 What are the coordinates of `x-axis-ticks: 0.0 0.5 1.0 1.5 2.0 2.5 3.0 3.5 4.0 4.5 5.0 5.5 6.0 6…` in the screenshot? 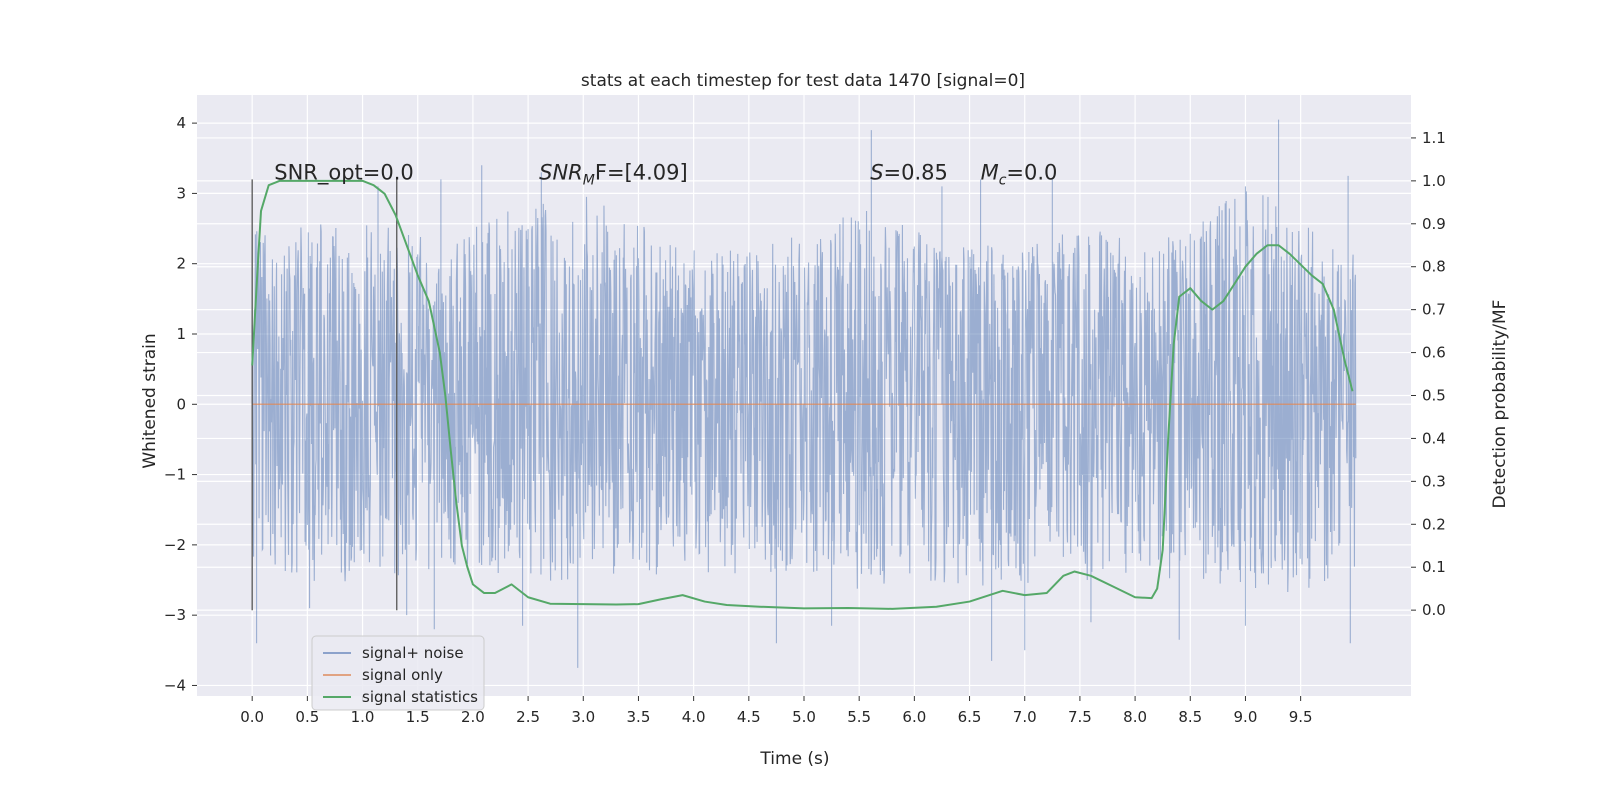 It's located at (776, 711).